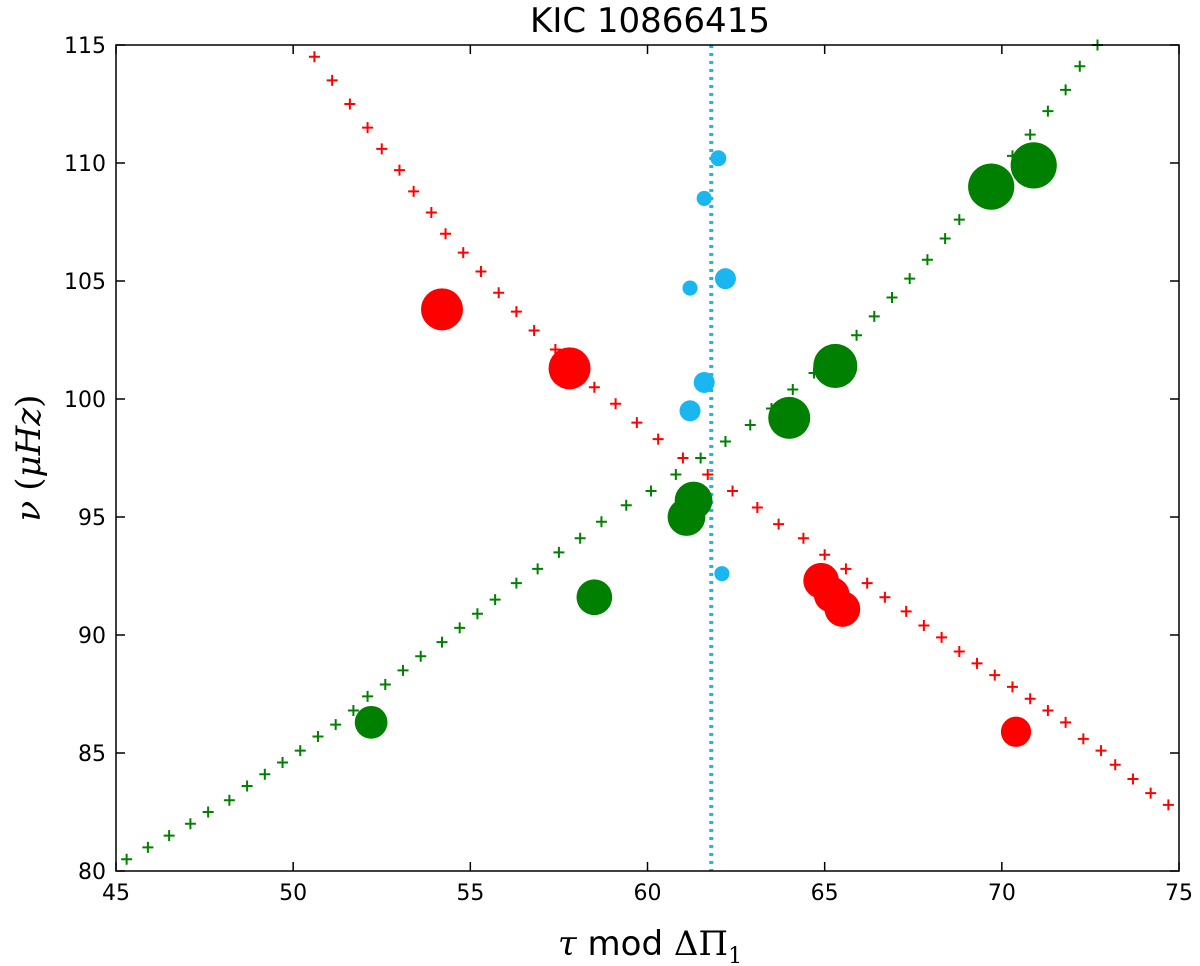  Describe the element at coordinates (85, 164) in the screenshot. I see `y-tick-label: 110` at that location.